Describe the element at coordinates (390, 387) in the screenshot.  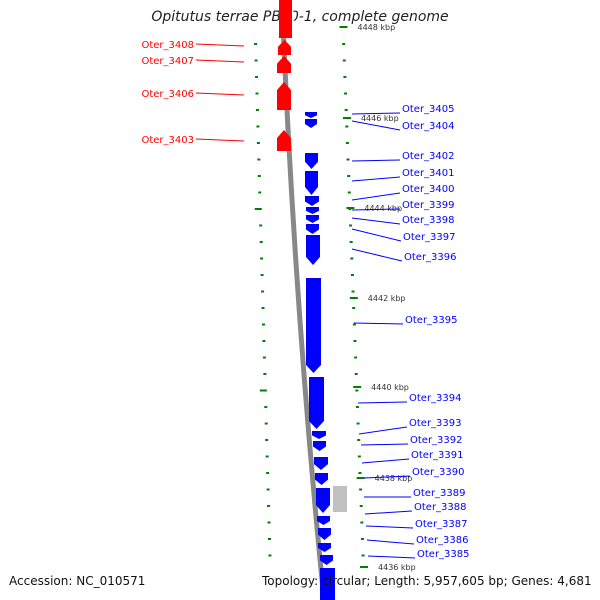
I see `kbp-label: 4440 kbp` at that location.